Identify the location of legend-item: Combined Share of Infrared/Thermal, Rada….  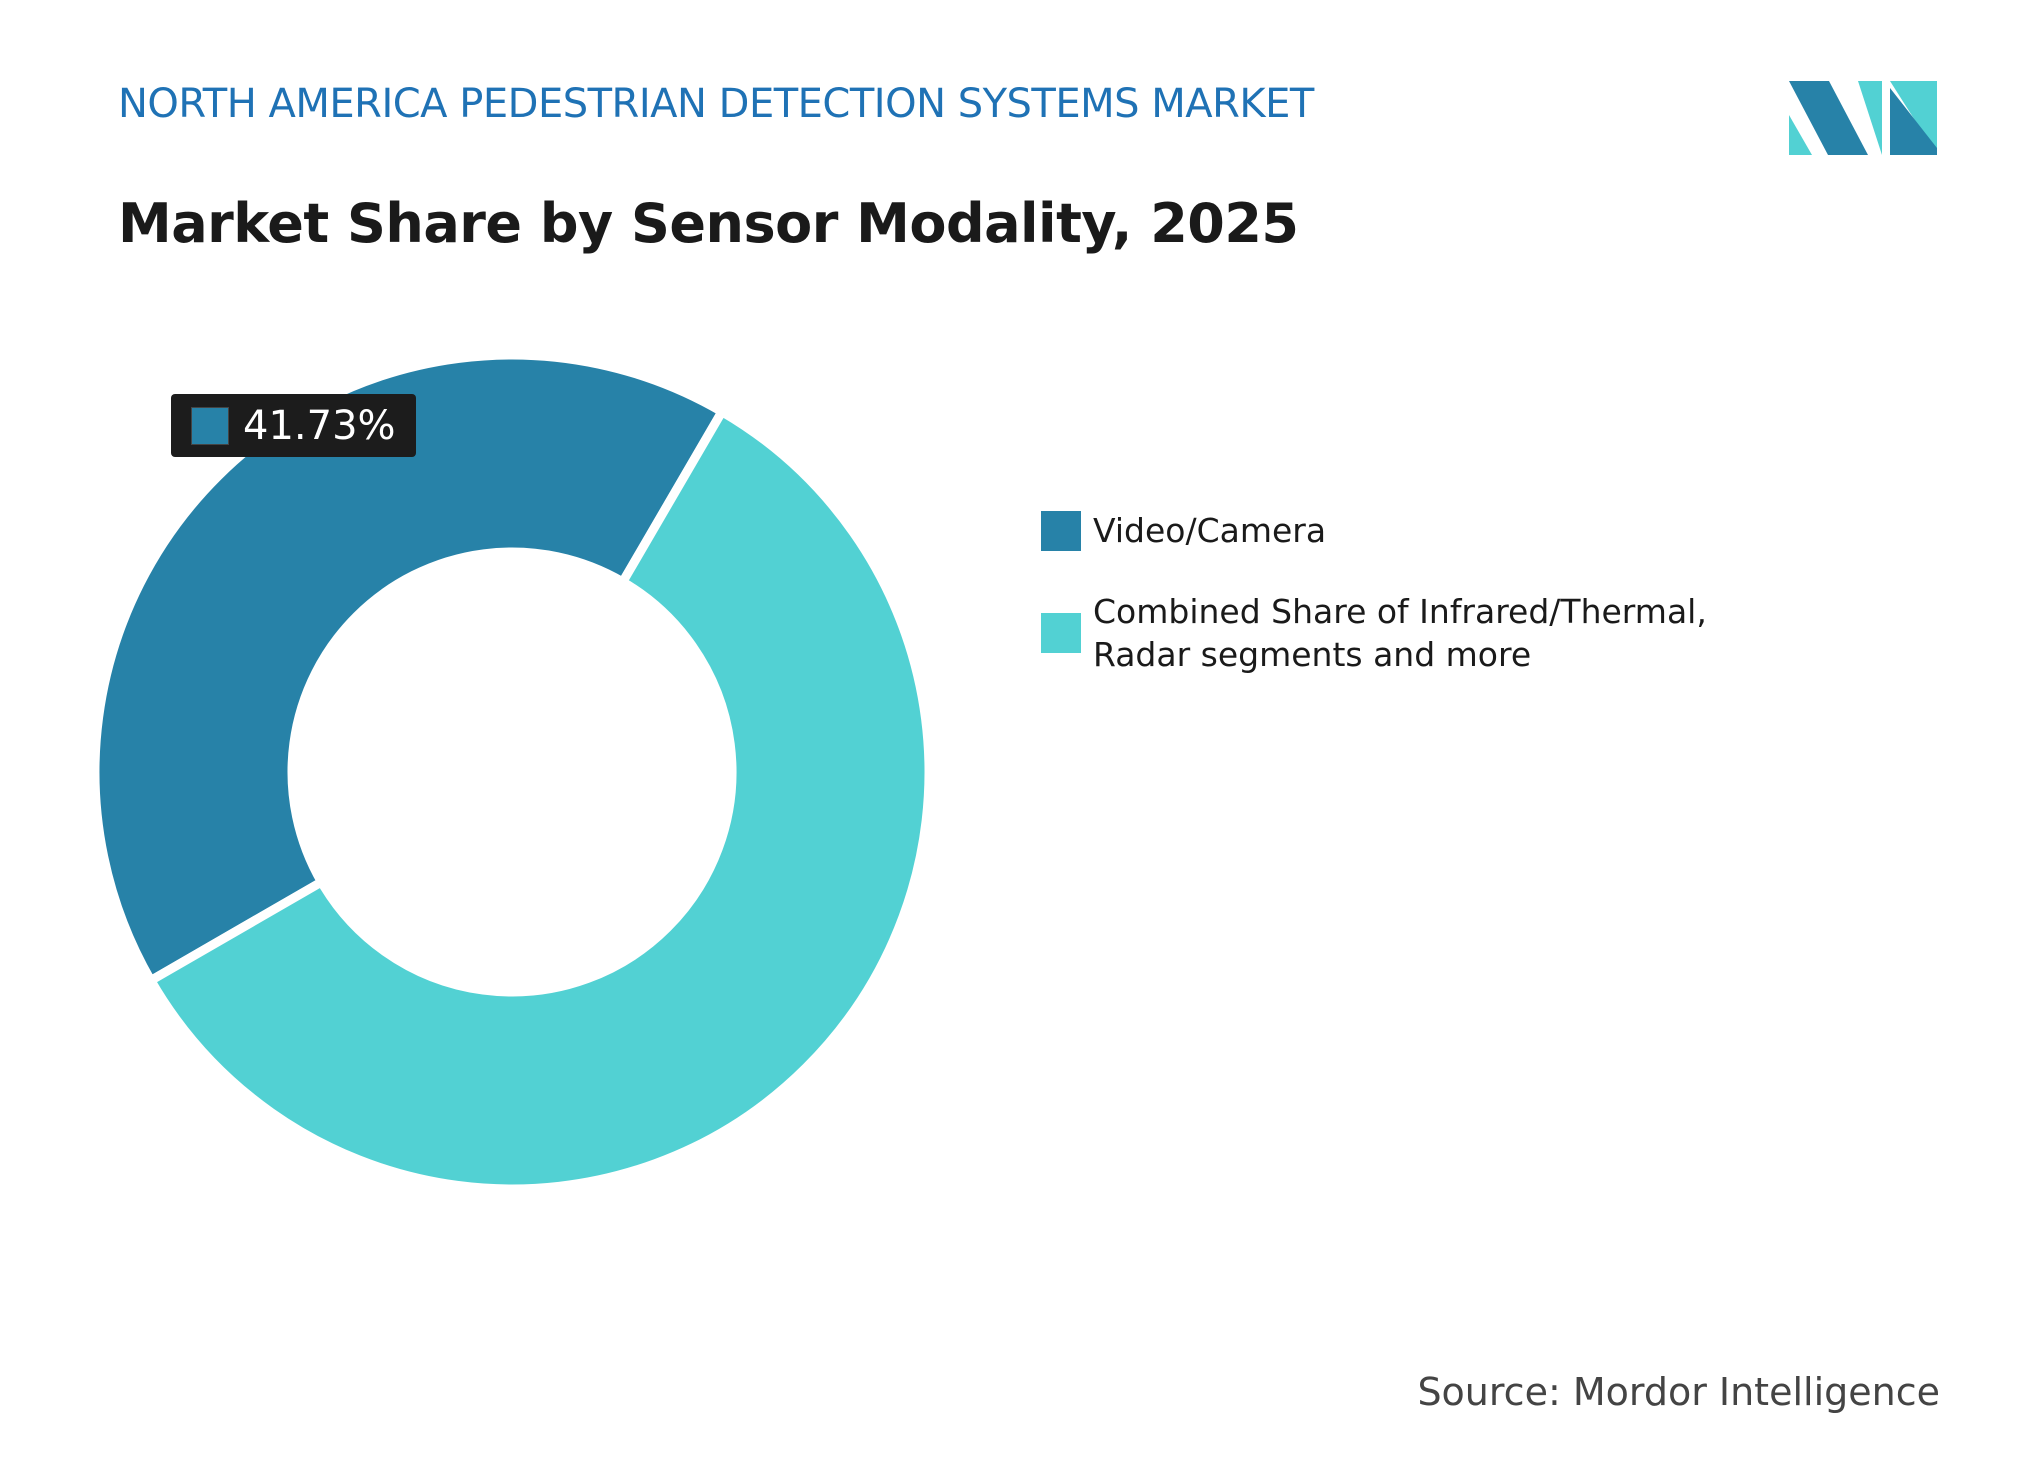
(1387, 633).